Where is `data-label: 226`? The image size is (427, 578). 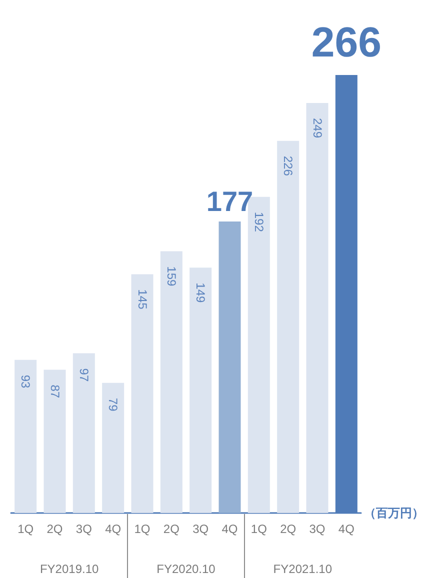
data-label: 226 is located at coordinates (288, 166).